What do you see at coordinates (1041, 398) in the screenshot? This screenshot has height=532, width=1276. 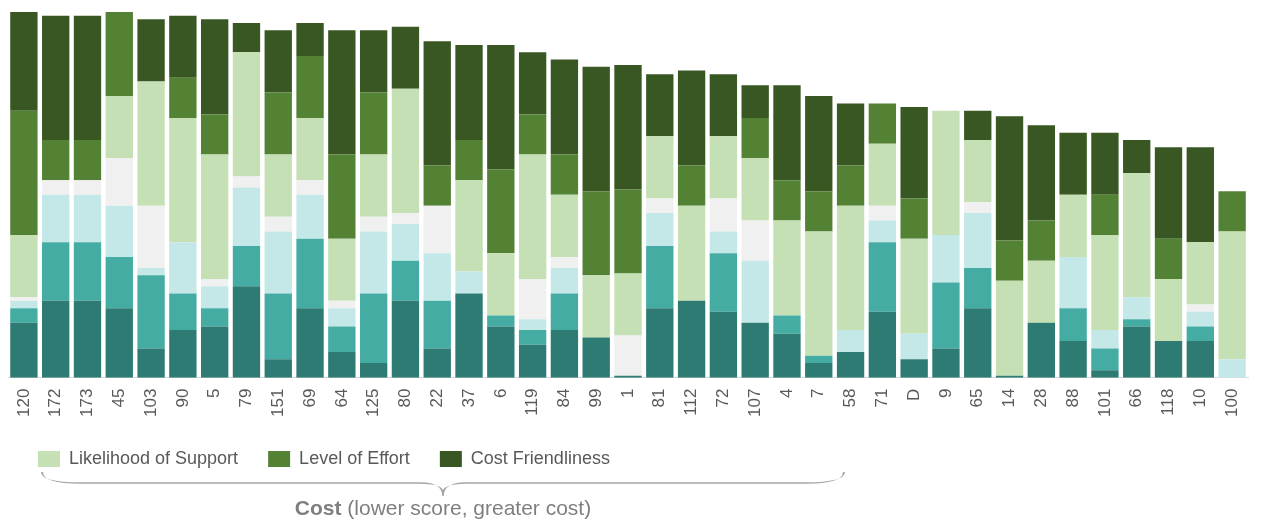 I see `x-tick-label: 28` at bounding box center [1041, 398].